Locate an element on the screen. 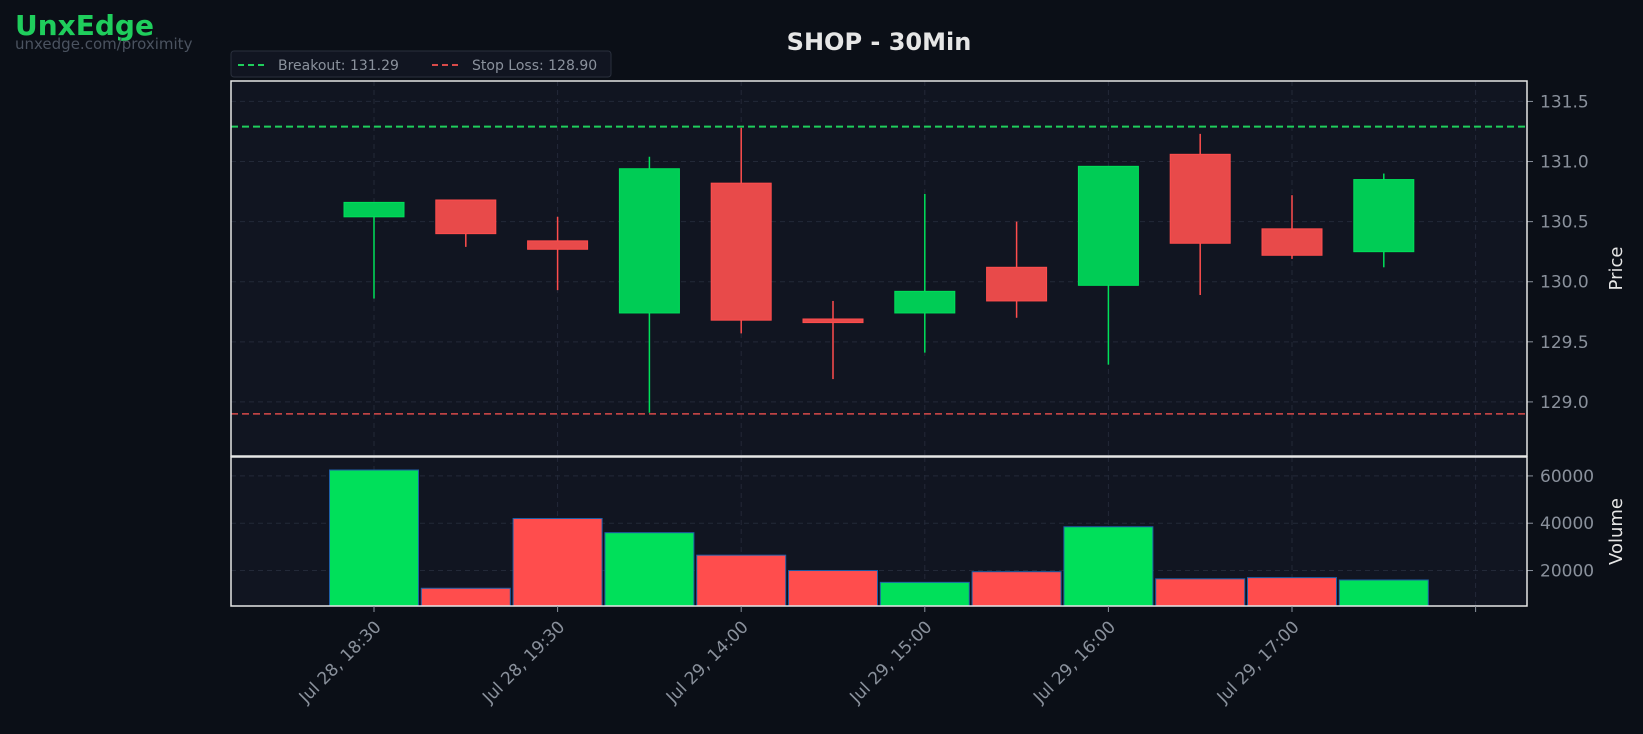 The height and width of the screenshot is (734, 1643). volume-axis-title: Volume is located at coordinates (1616, 531).